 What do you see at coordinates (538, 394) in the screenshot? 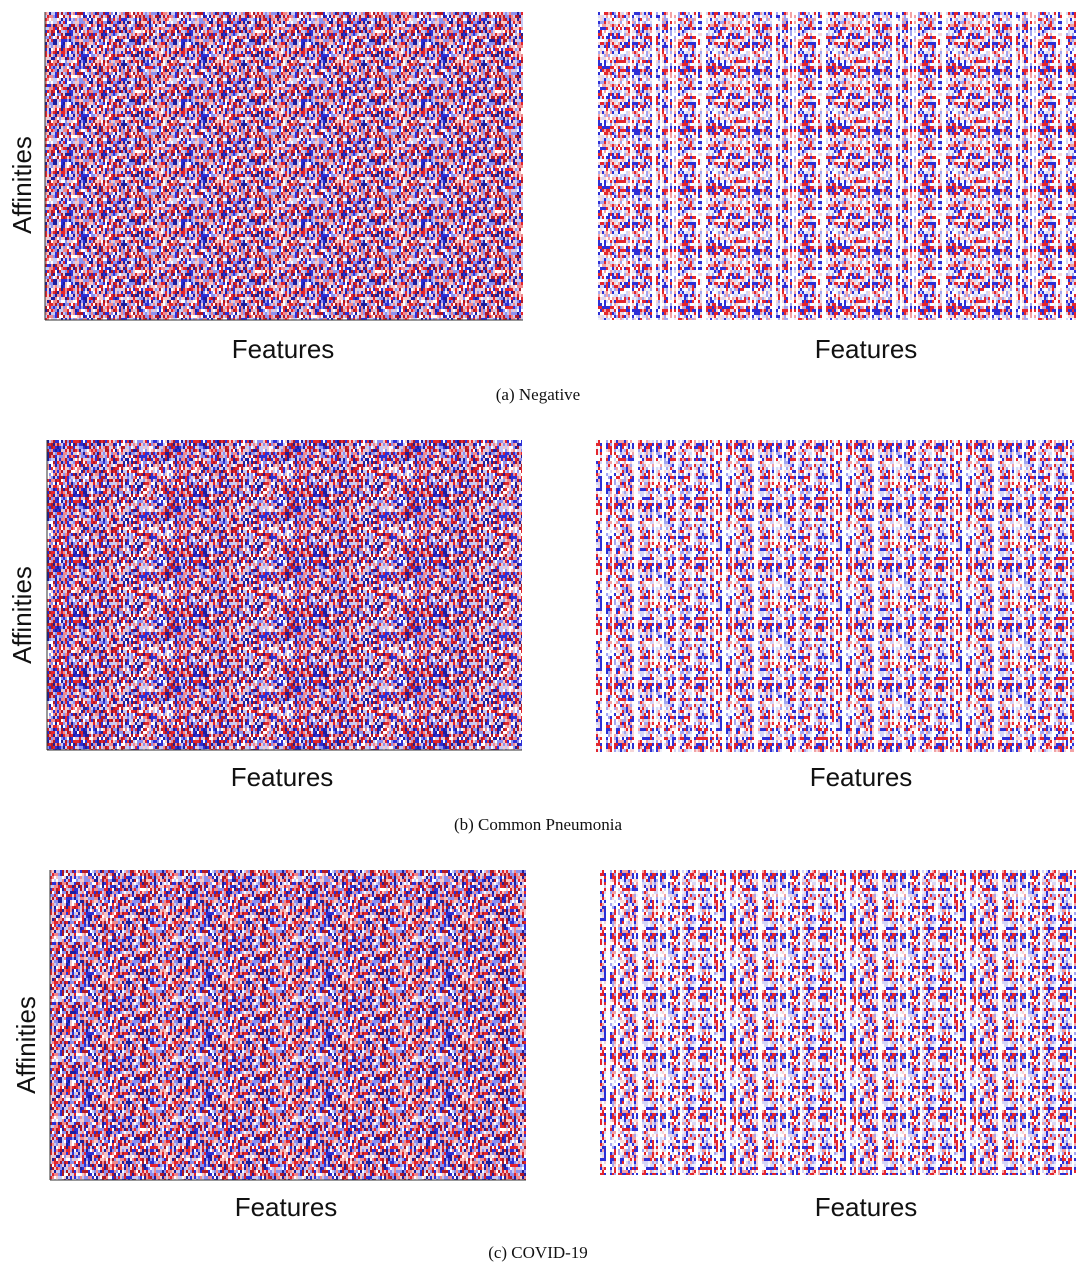
I see `caption: (a) Negative` at bounding box center [538, 394].